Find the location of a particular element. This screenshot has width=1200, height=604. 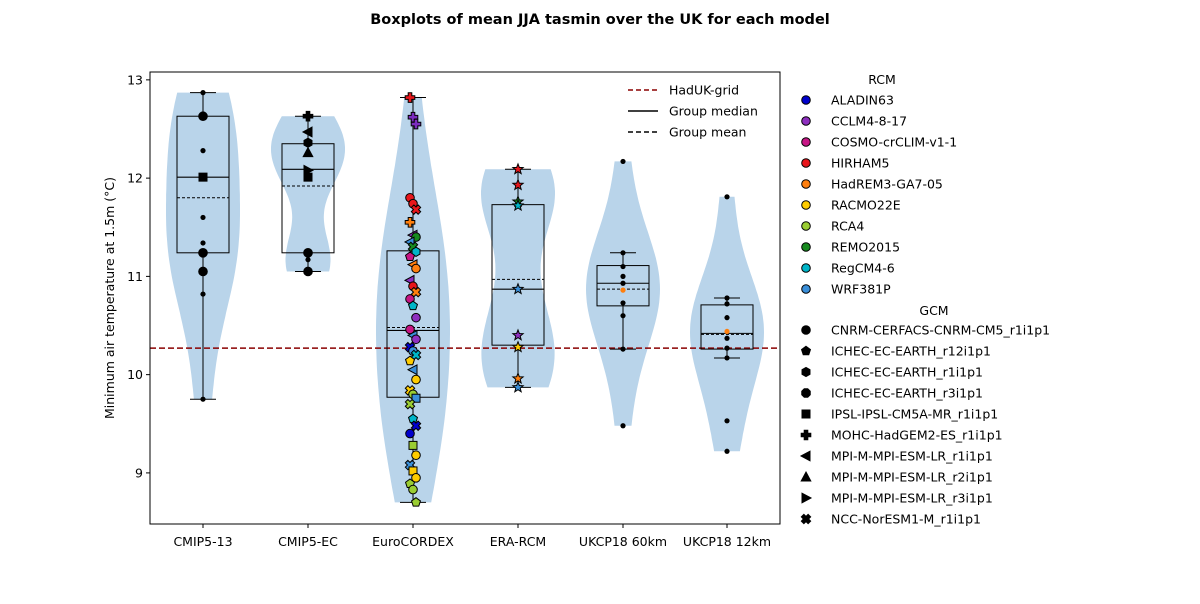

rcm-legend-label-4: HadREM3-GA7-05 is located at coordinates (887, 184).